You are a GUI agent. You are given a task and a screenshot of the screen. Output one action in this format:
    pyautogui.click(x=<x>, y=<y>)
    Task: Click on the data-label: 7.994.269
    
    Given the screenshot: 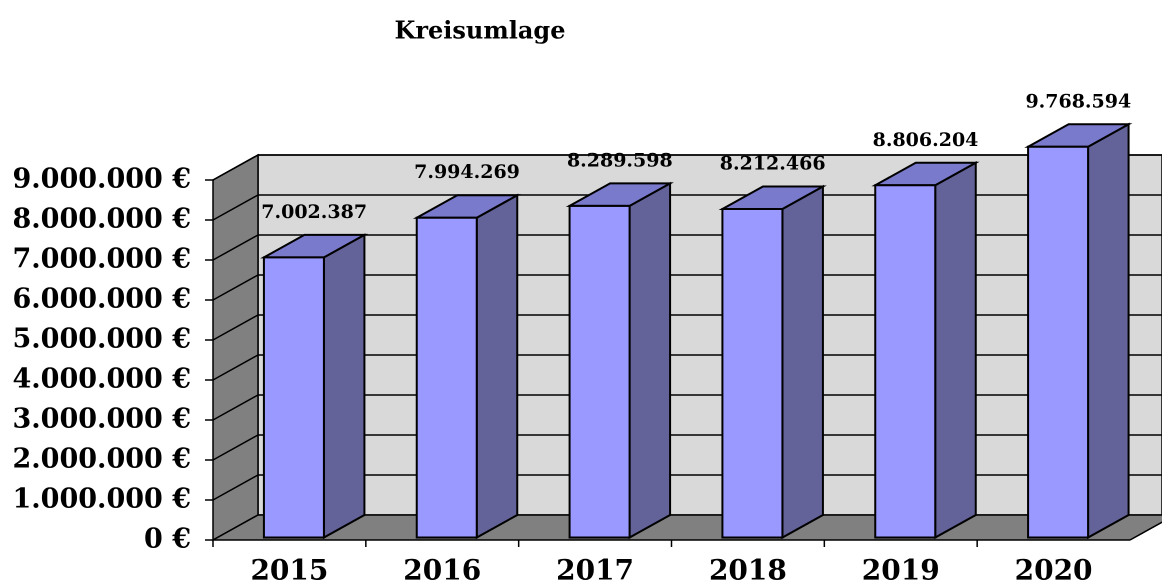 What is the action you would take?
    pyautogui.click(x=467, y=172)
    